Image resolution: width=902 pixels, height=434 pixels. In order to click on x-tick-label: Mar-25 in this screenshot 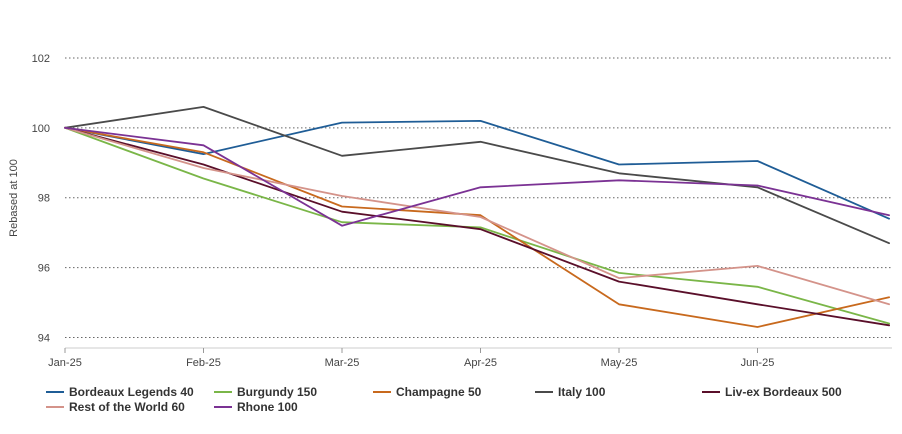, I will do `click(342, 363)`.